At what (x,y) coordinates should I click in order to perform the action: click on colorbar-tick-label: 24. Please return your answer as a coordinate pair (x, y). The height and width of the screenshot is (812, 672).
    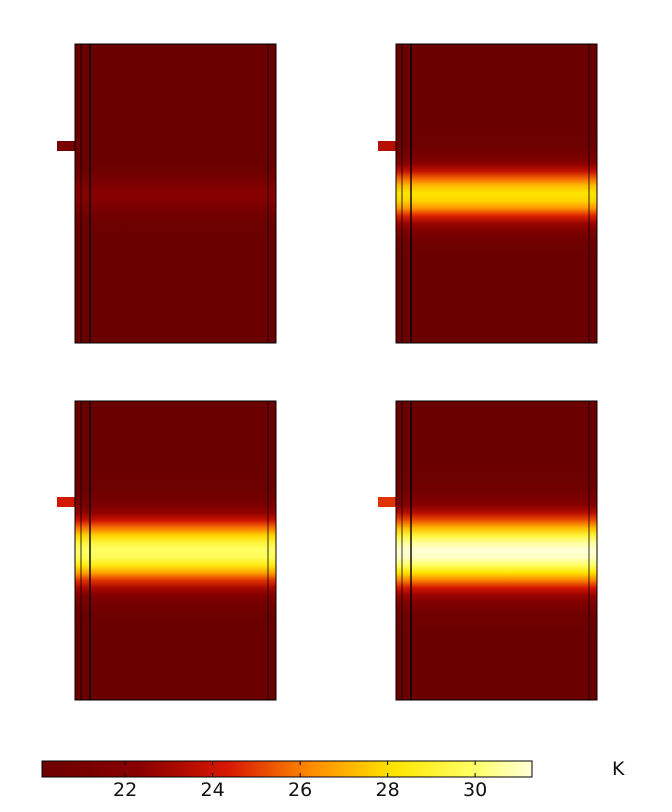
    Looking at the image, I should click on (213, 790).